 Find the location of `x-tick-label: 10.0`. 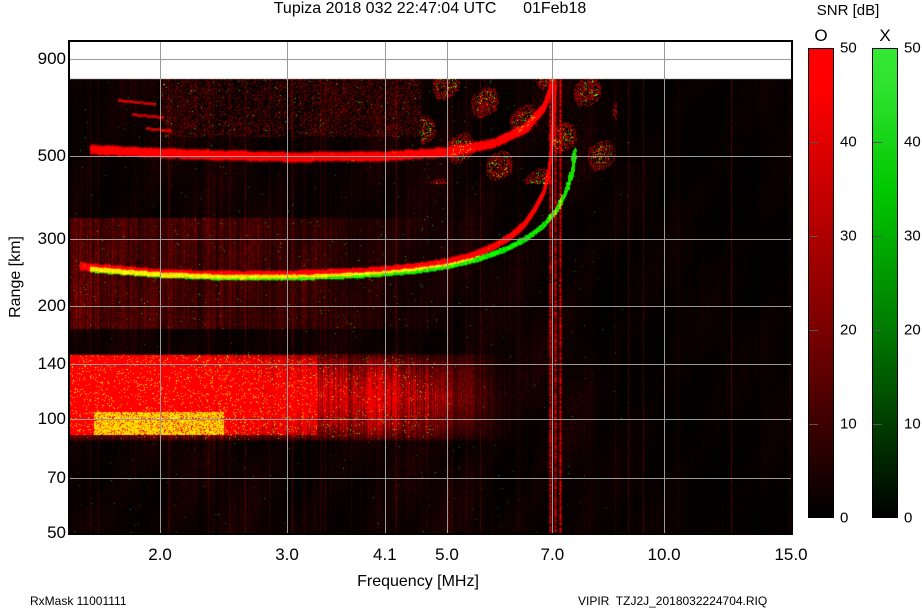

x-tick-label: 10.0 is located at coordinates (664, 554).